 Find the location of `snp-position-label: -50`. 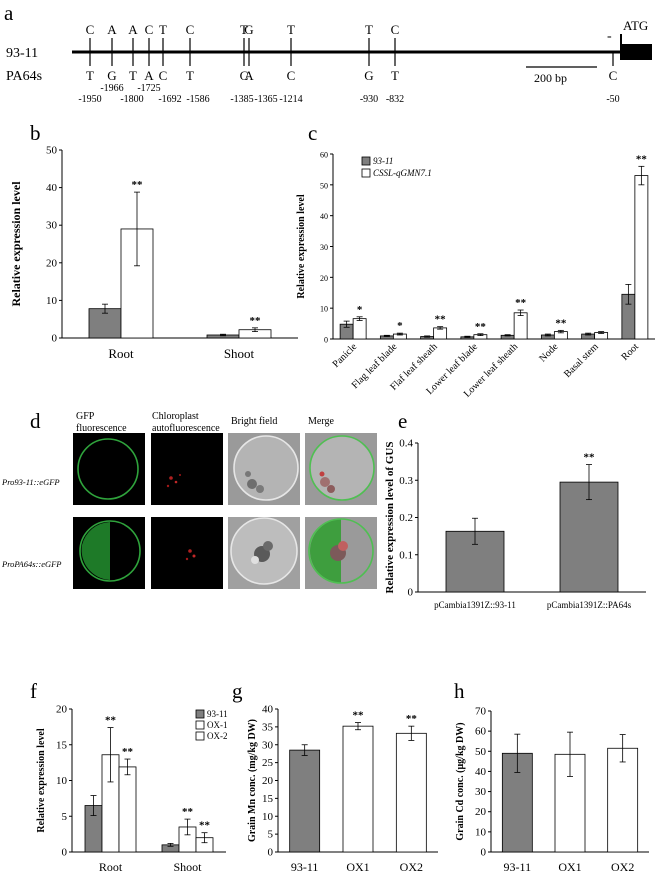

snp-position-label: -50 is located at coordinates (612, 99).